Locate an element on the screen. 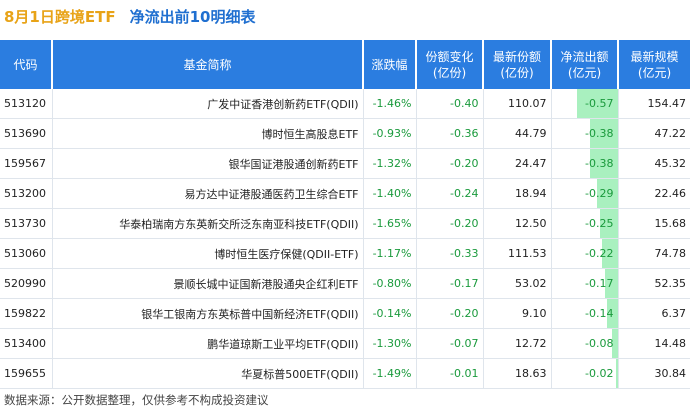  cell-latest-share: 110.07 is located at coordinates (516, 104).